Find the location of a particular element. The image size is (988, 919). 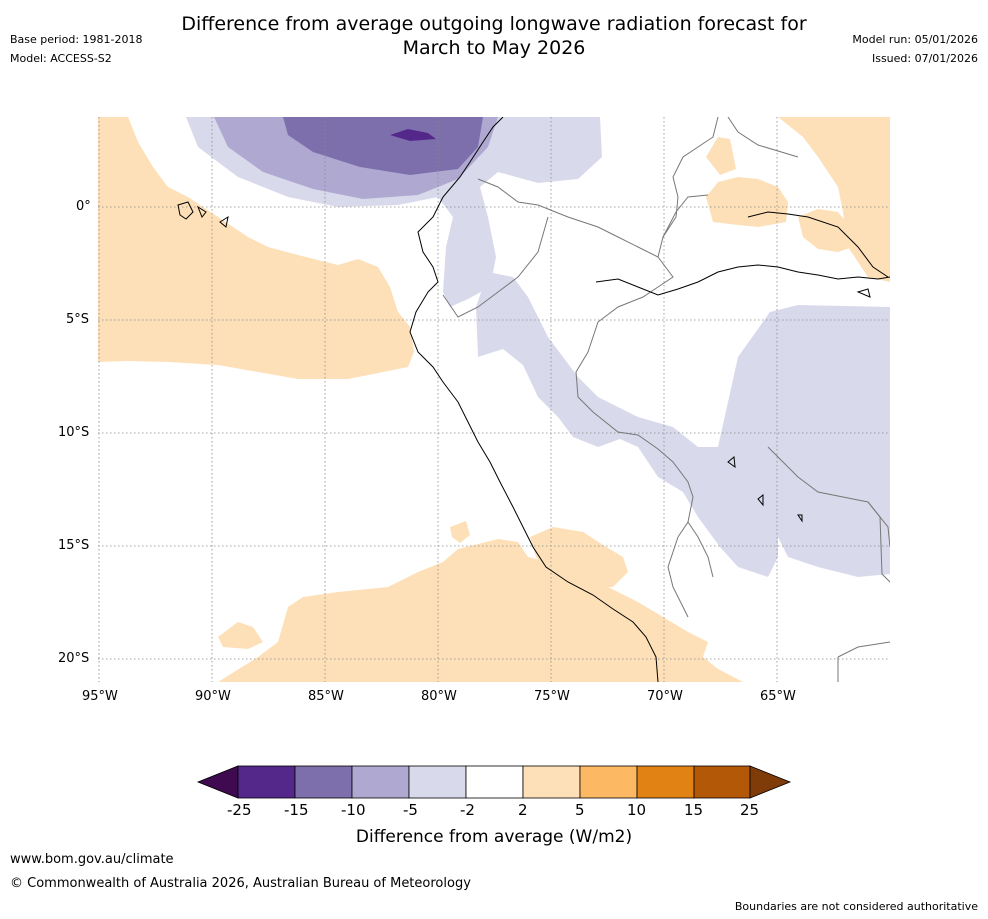

colorbar-tick-2: 2 is located at coordinates (523, 810).